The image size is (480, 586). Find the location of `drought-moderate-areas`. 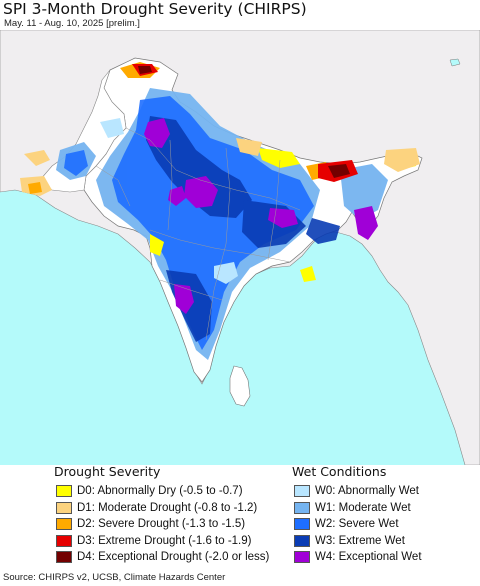

drought-moderate-areas is located at coordinates (220, 167).